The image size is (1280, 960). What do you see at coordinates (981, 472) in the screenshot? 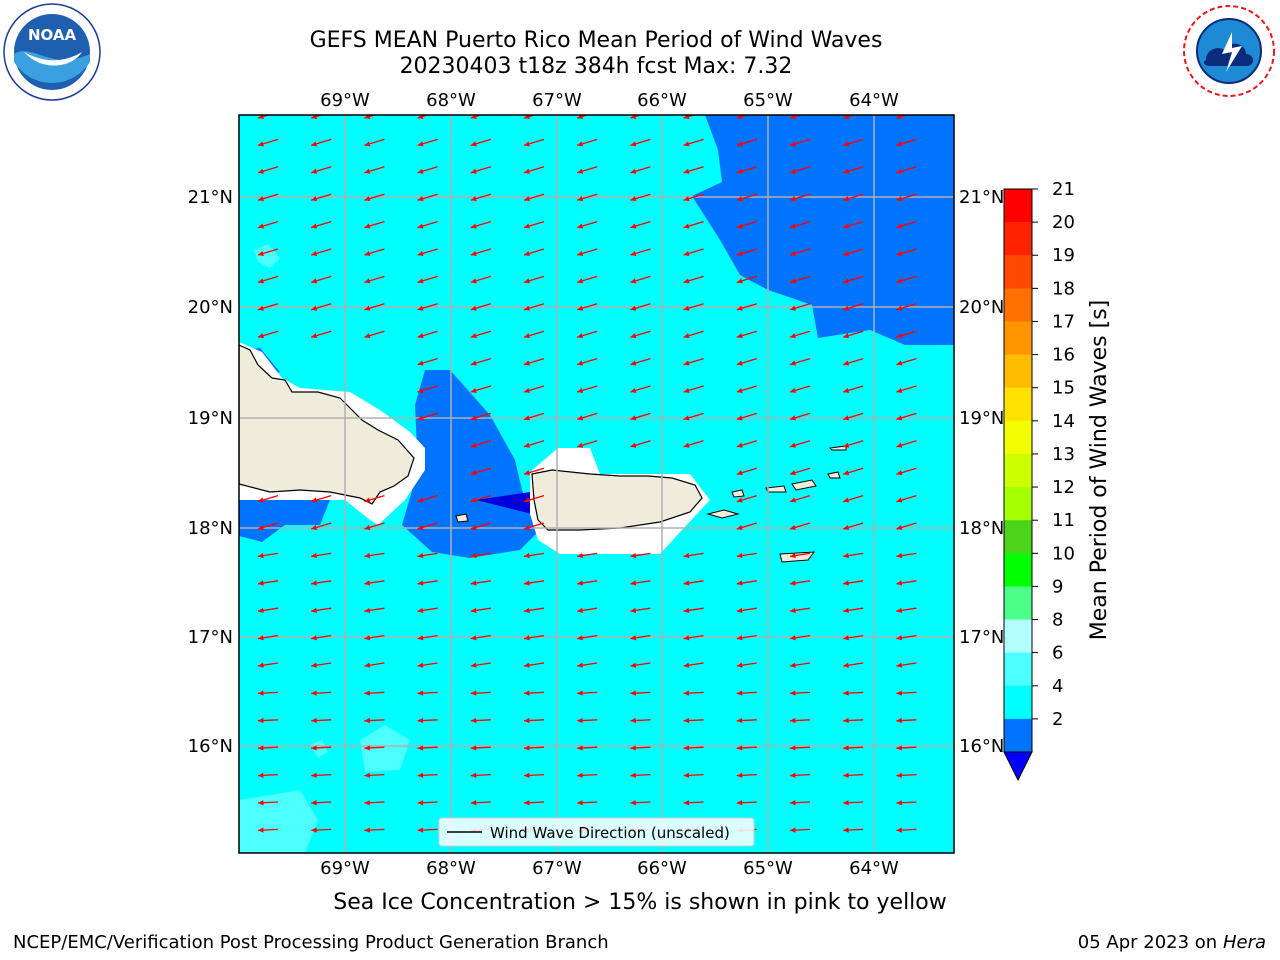
I see `latitude-labels-right: 21°N 20°N 19°N 18°N 17°N 16°N` at bounding box center [981, 472].